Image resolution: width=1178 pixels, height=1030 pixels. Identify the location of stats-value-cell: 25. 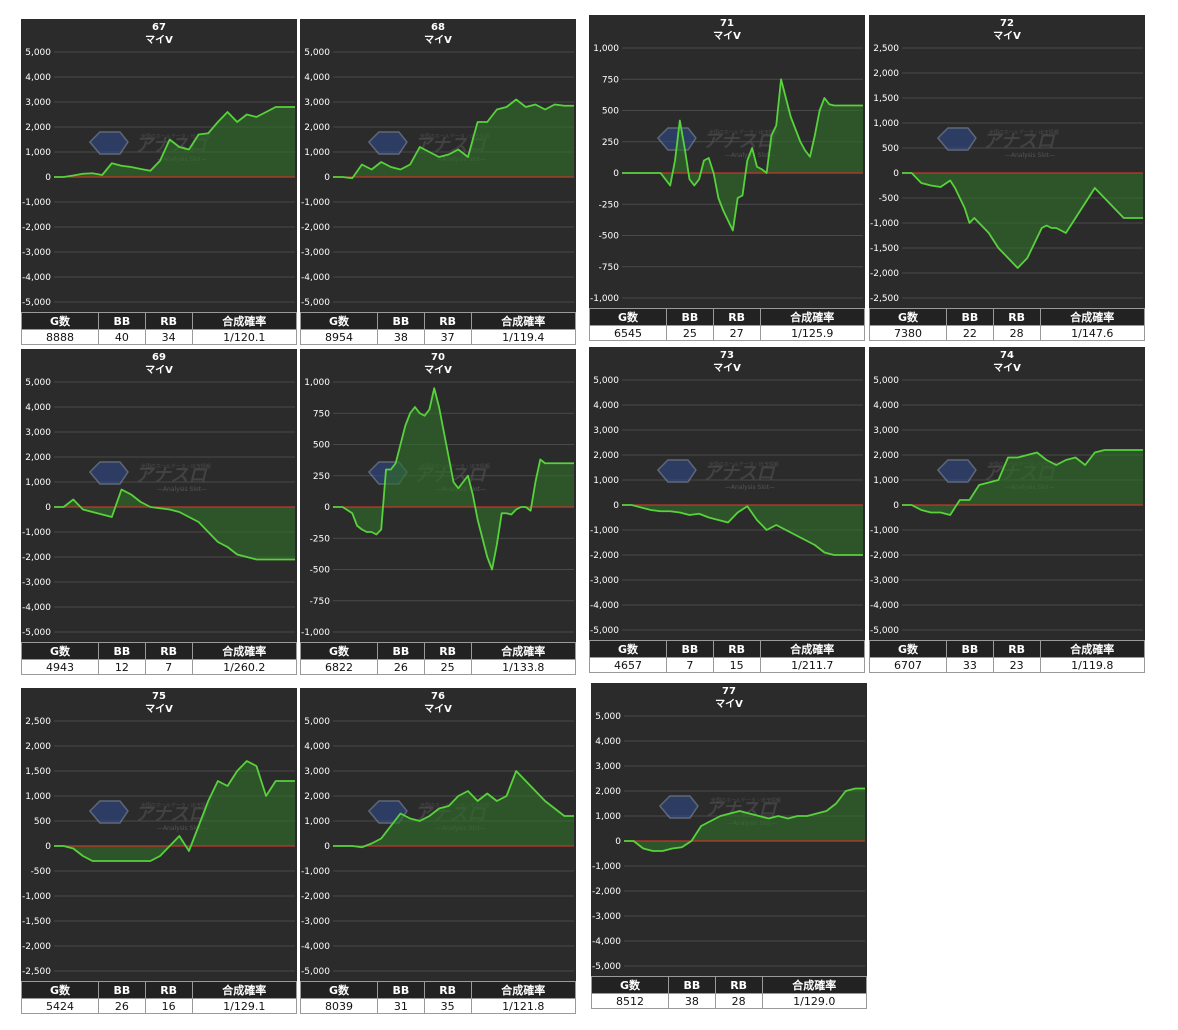
(690, 333).